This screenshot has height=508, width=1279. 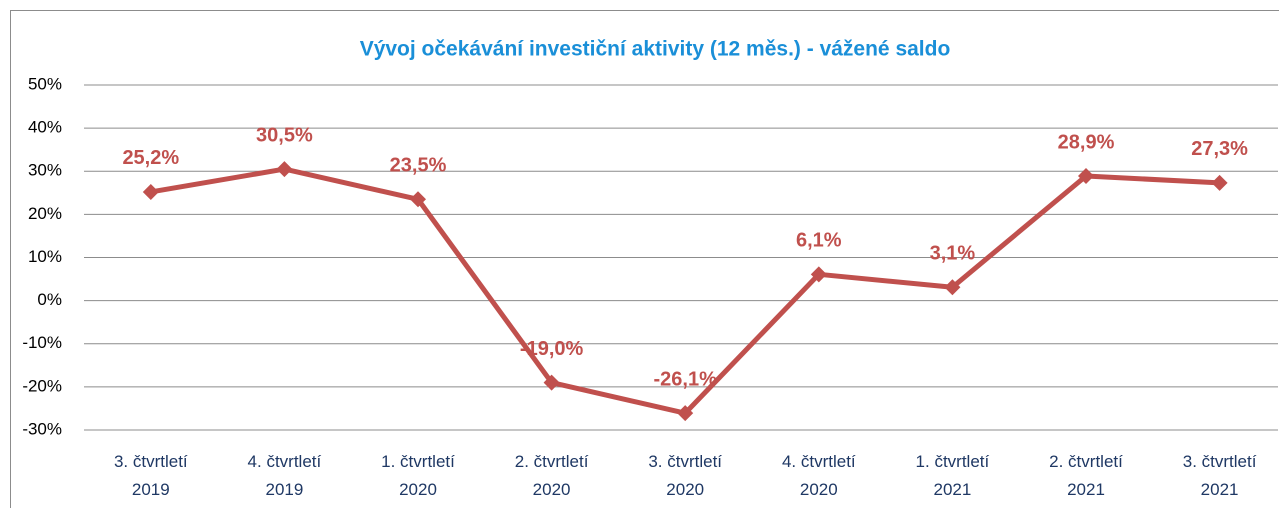 What do you see at coordinates (45, 170) in the screenshot?
I see `y-tick-label: 30%` at bounding box center [45, 170].